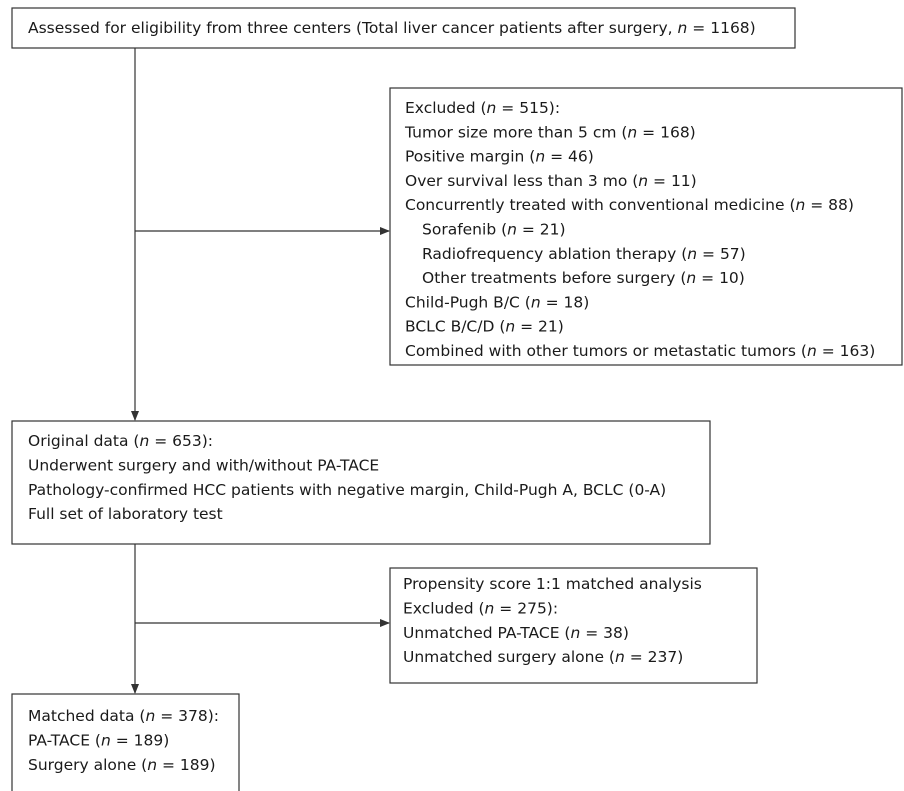  I want to click on line-text: Unmatched surgery alone (n = 237), so click(543, 657).